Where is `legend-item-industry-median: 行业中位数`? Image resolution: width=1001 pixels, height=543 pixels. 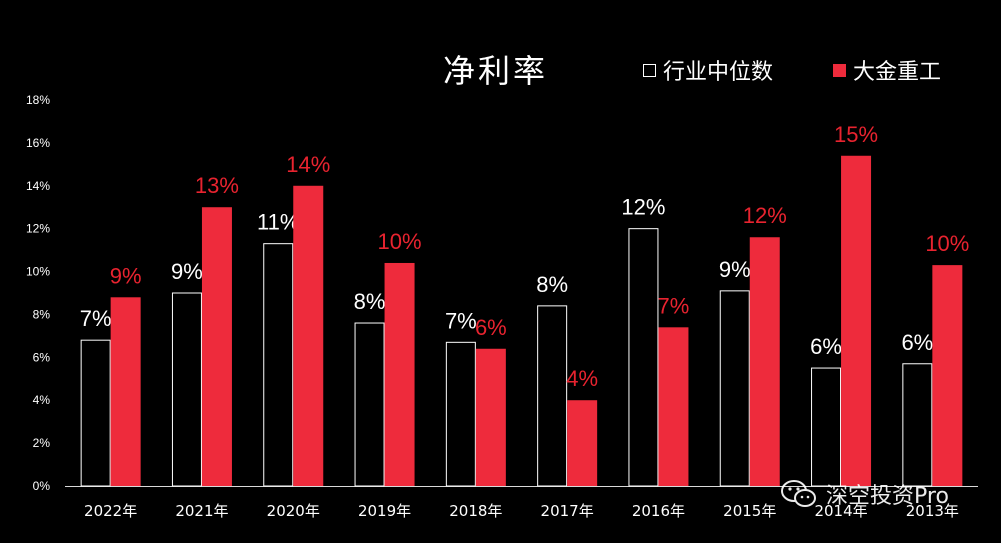 legend-item-industry-median: 行业中位数 is located at coordinates (708, 70).